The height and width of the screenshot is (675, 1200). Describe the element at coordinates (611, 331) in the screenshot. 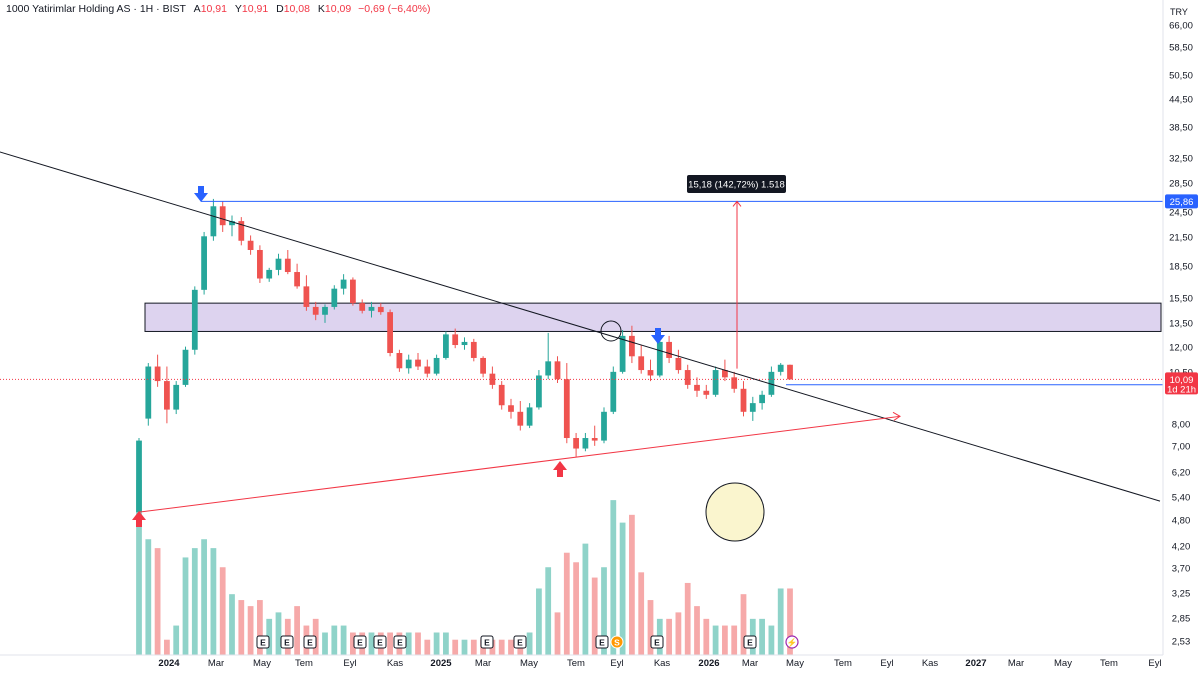

I see `breakout-circle` at that location.